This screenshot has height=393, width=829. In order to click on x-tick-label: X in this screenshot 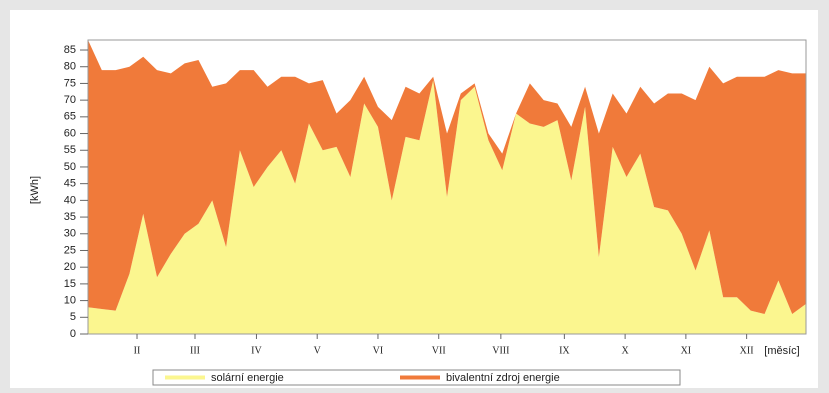, I will do `click(626, 350)`.